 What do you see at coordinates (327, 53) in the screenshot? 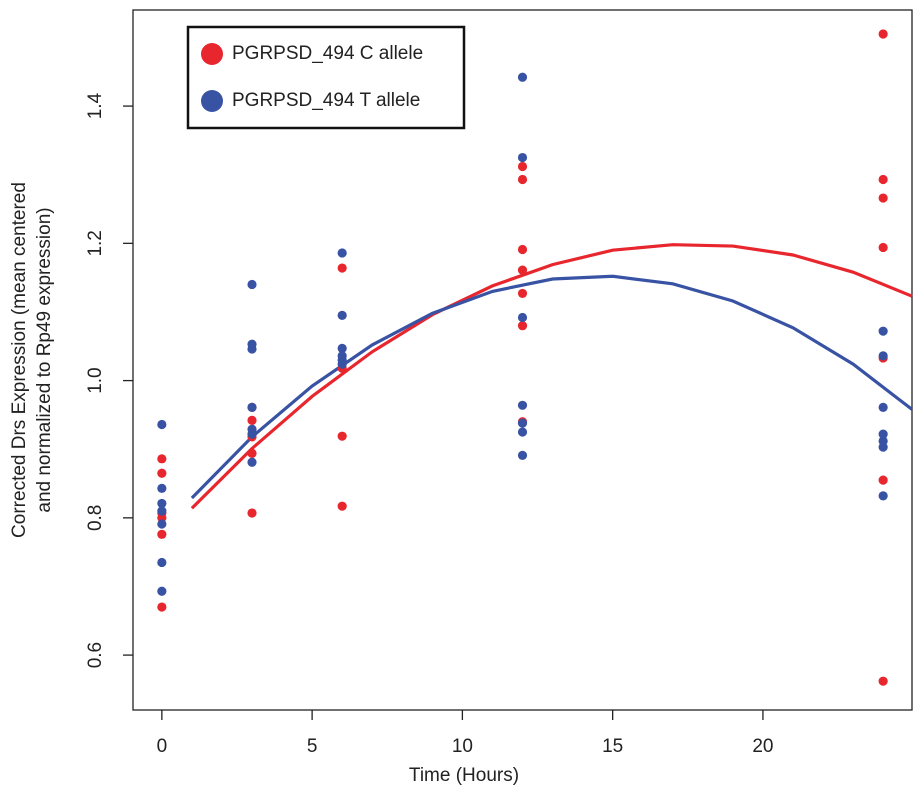
I see `legend-label: PGRPSD_494 C allele` at bounding box center [327, 53].